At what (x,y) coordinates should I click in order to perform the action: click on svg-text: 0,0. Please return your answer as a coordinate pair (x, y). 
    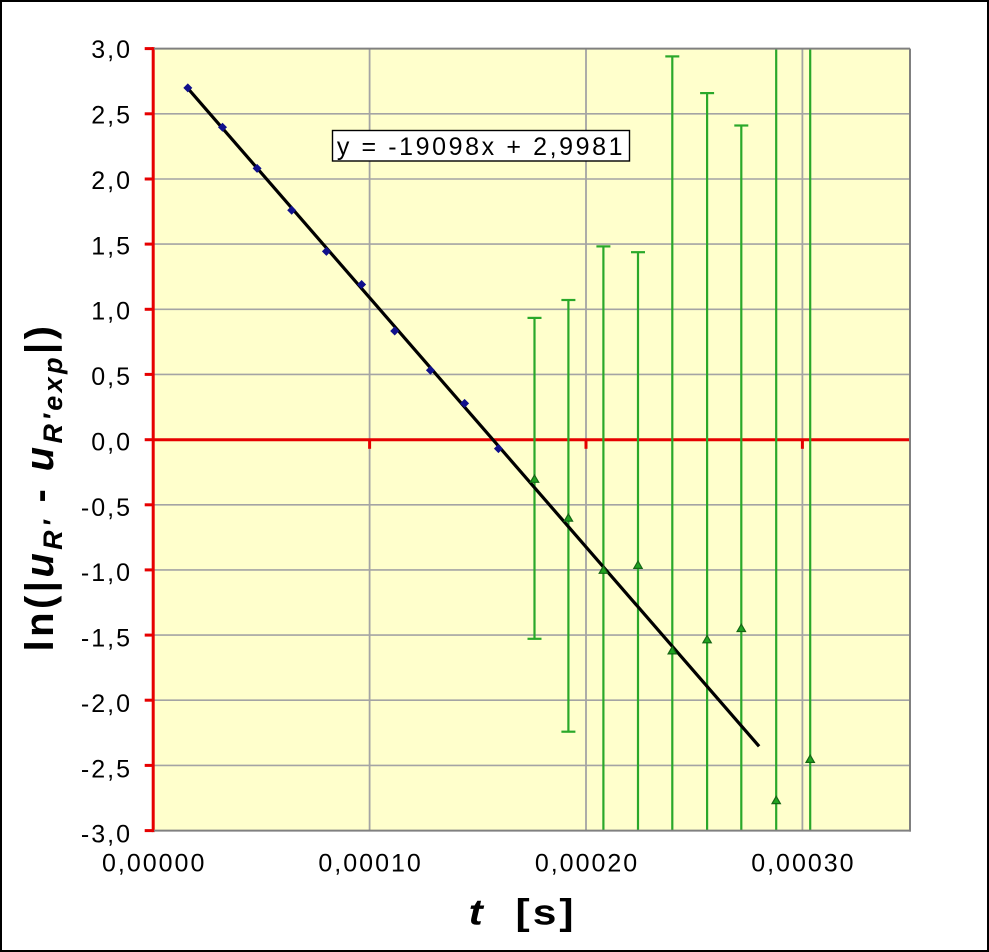
    Looking at the image, I should click on (111, 442).